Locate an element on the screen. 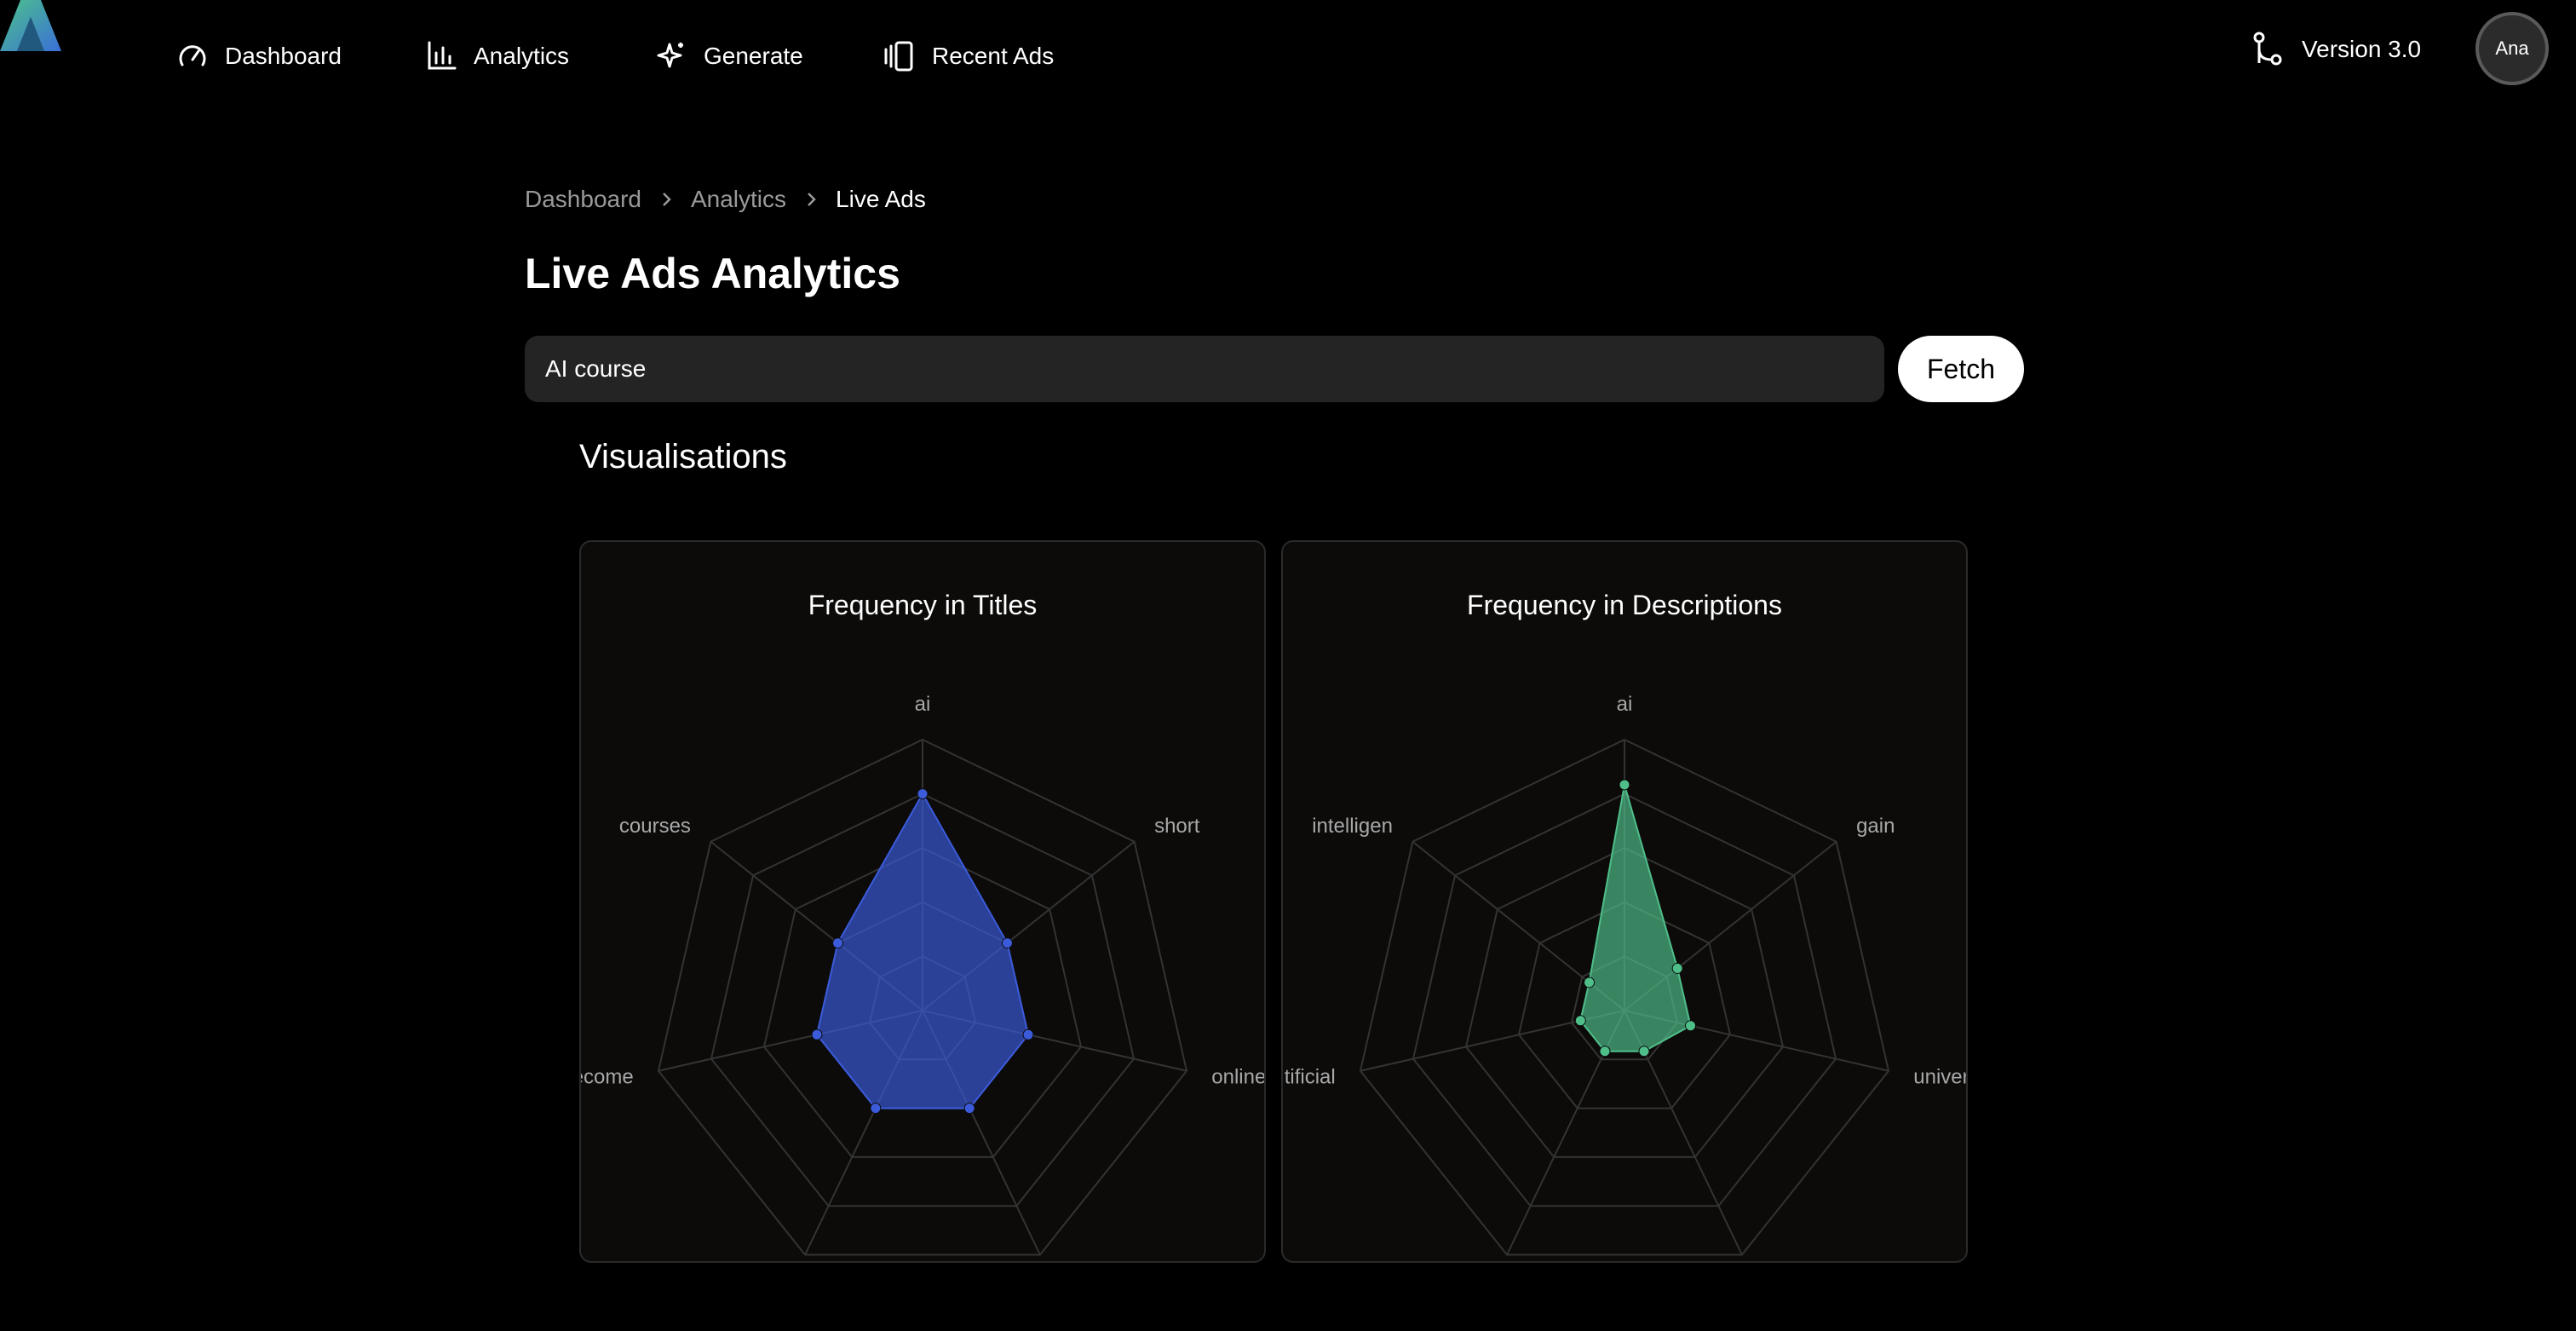 The width and height of the screenshot is (2576, 1331). axis-label: online is located at coordinates (1238, 1077).